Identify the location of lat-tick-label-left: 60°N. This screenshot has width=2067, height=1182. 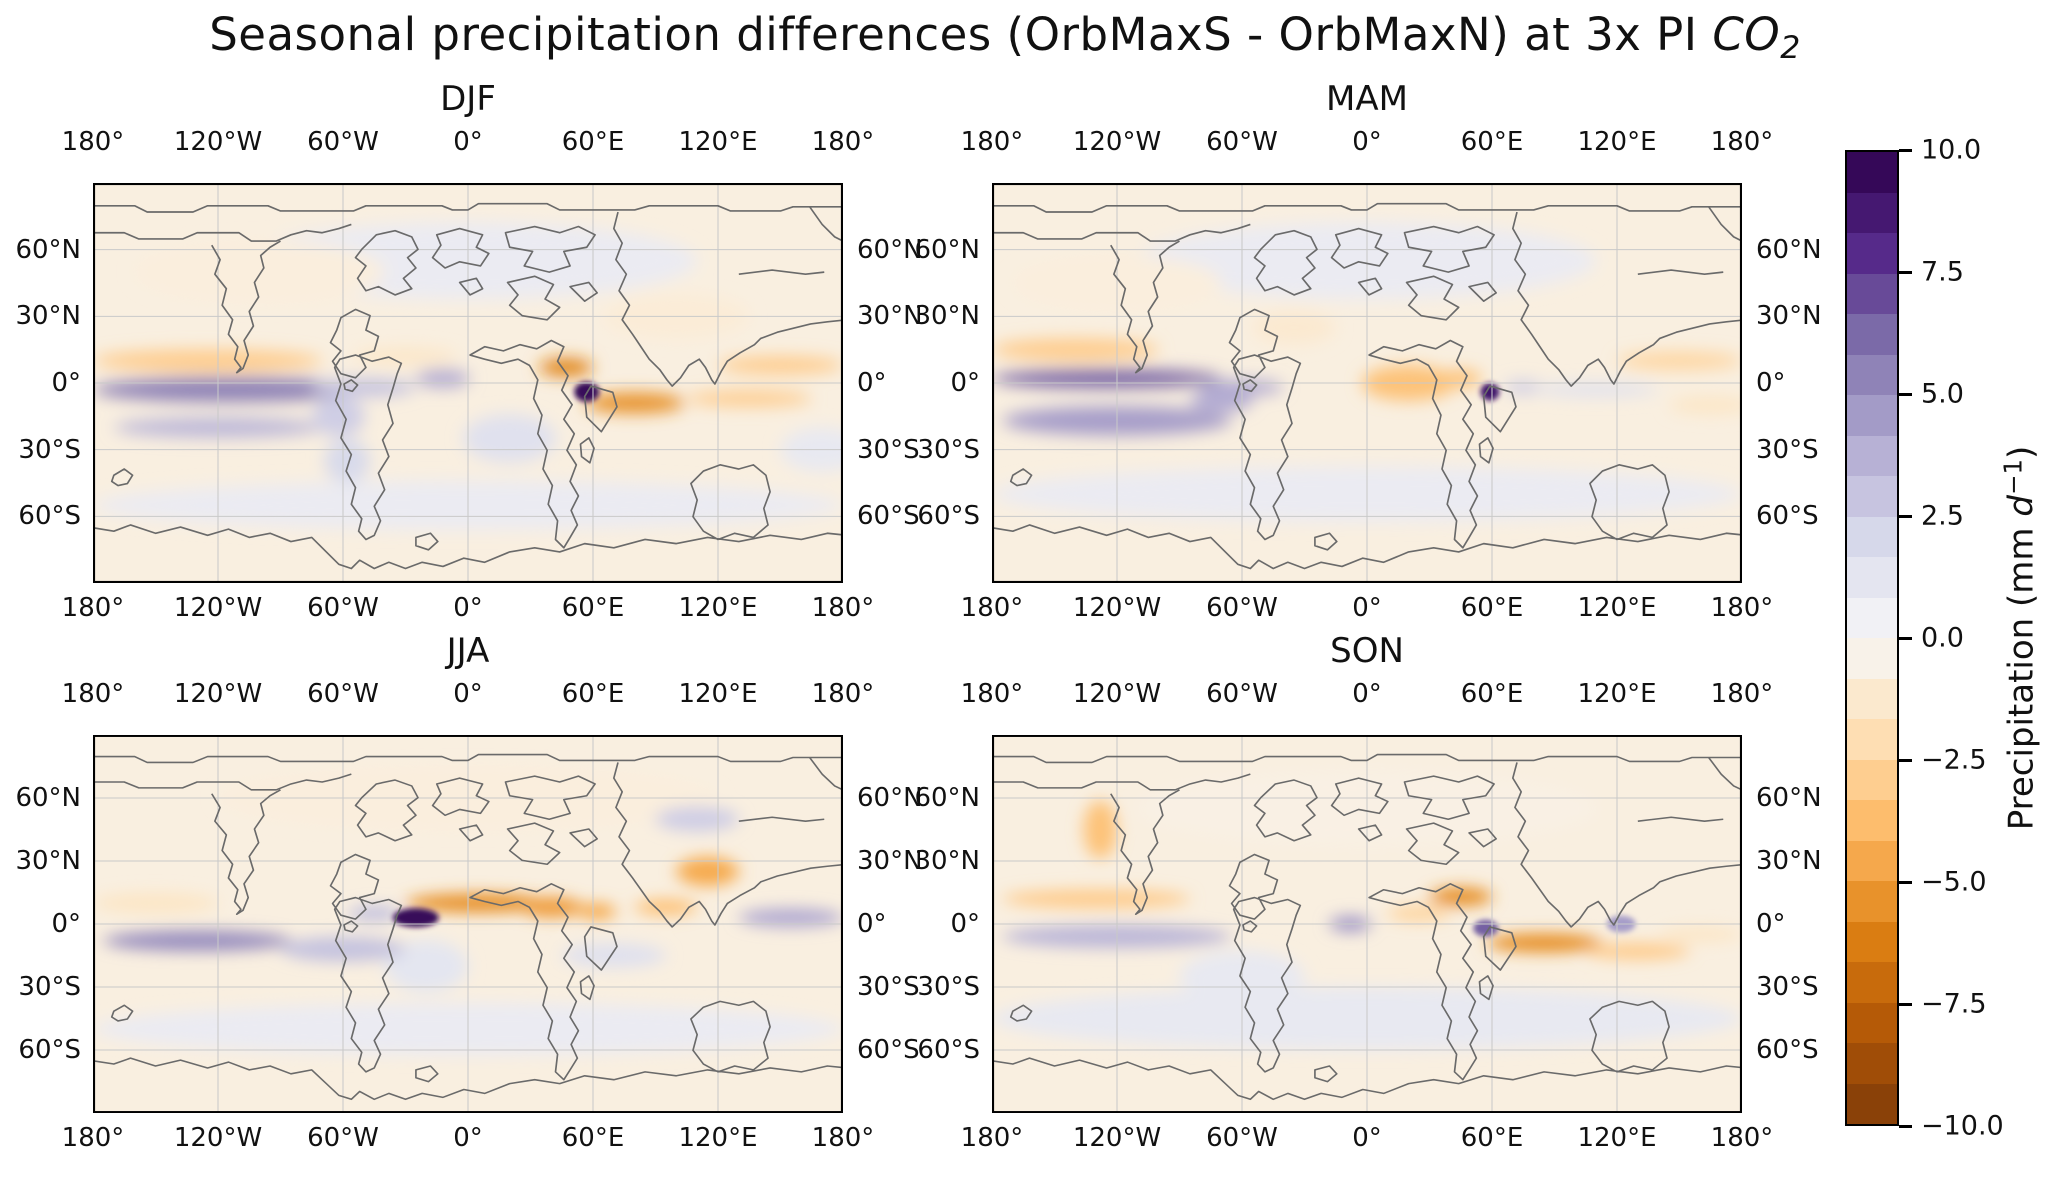
(48, 249).